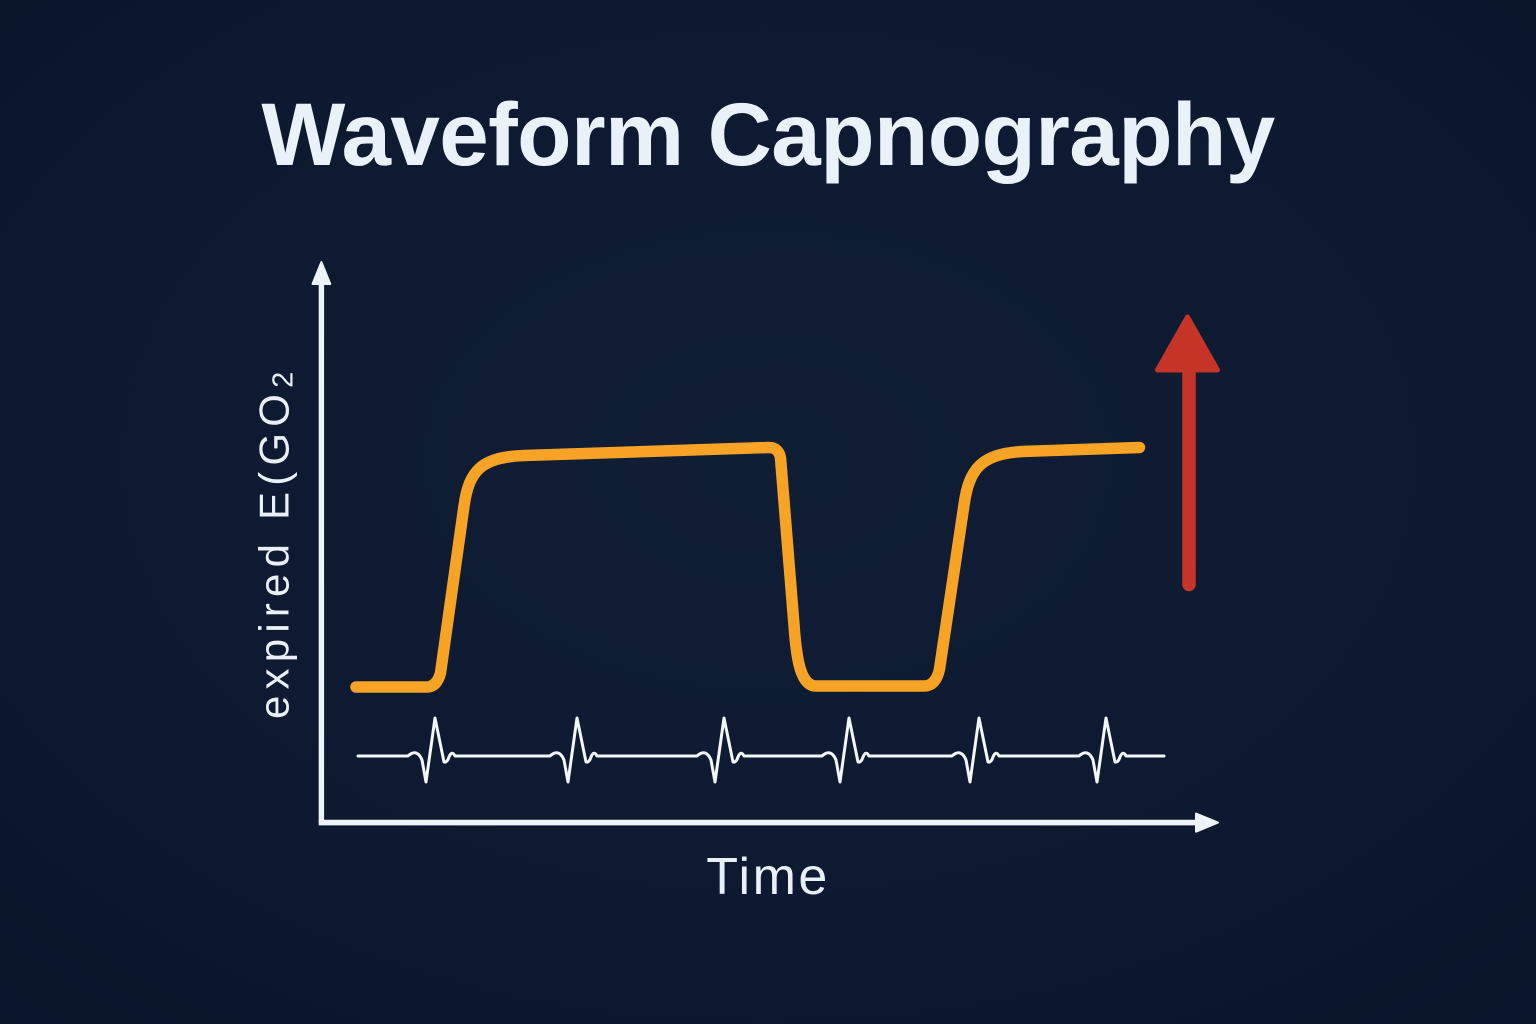 This screenshot has width=1536, height=1024. I want to click on svg-text: Time, so click(768, 877).